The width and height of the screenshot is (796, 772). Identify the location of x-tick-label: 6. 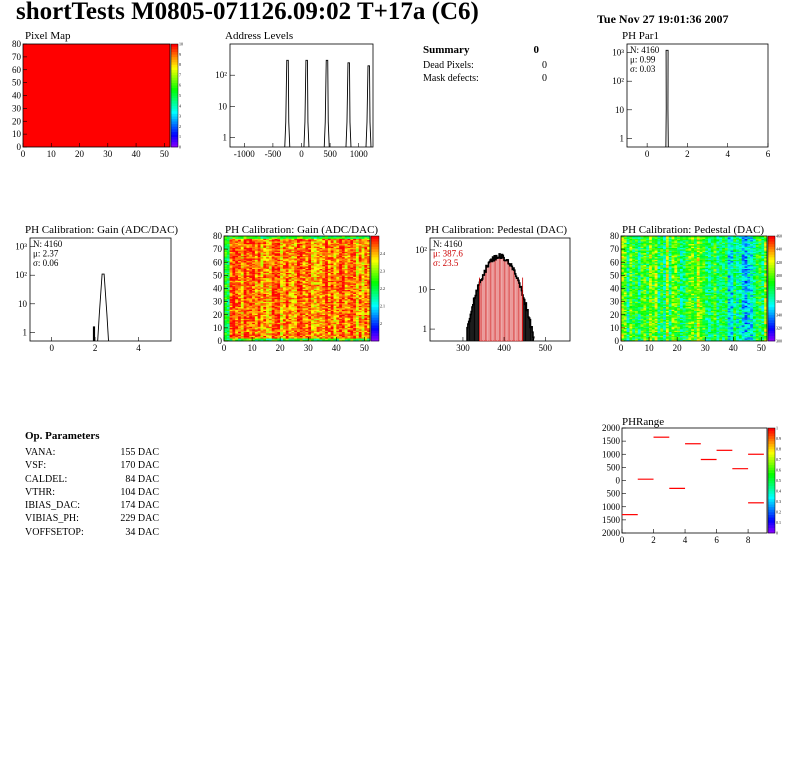
(768, 154).